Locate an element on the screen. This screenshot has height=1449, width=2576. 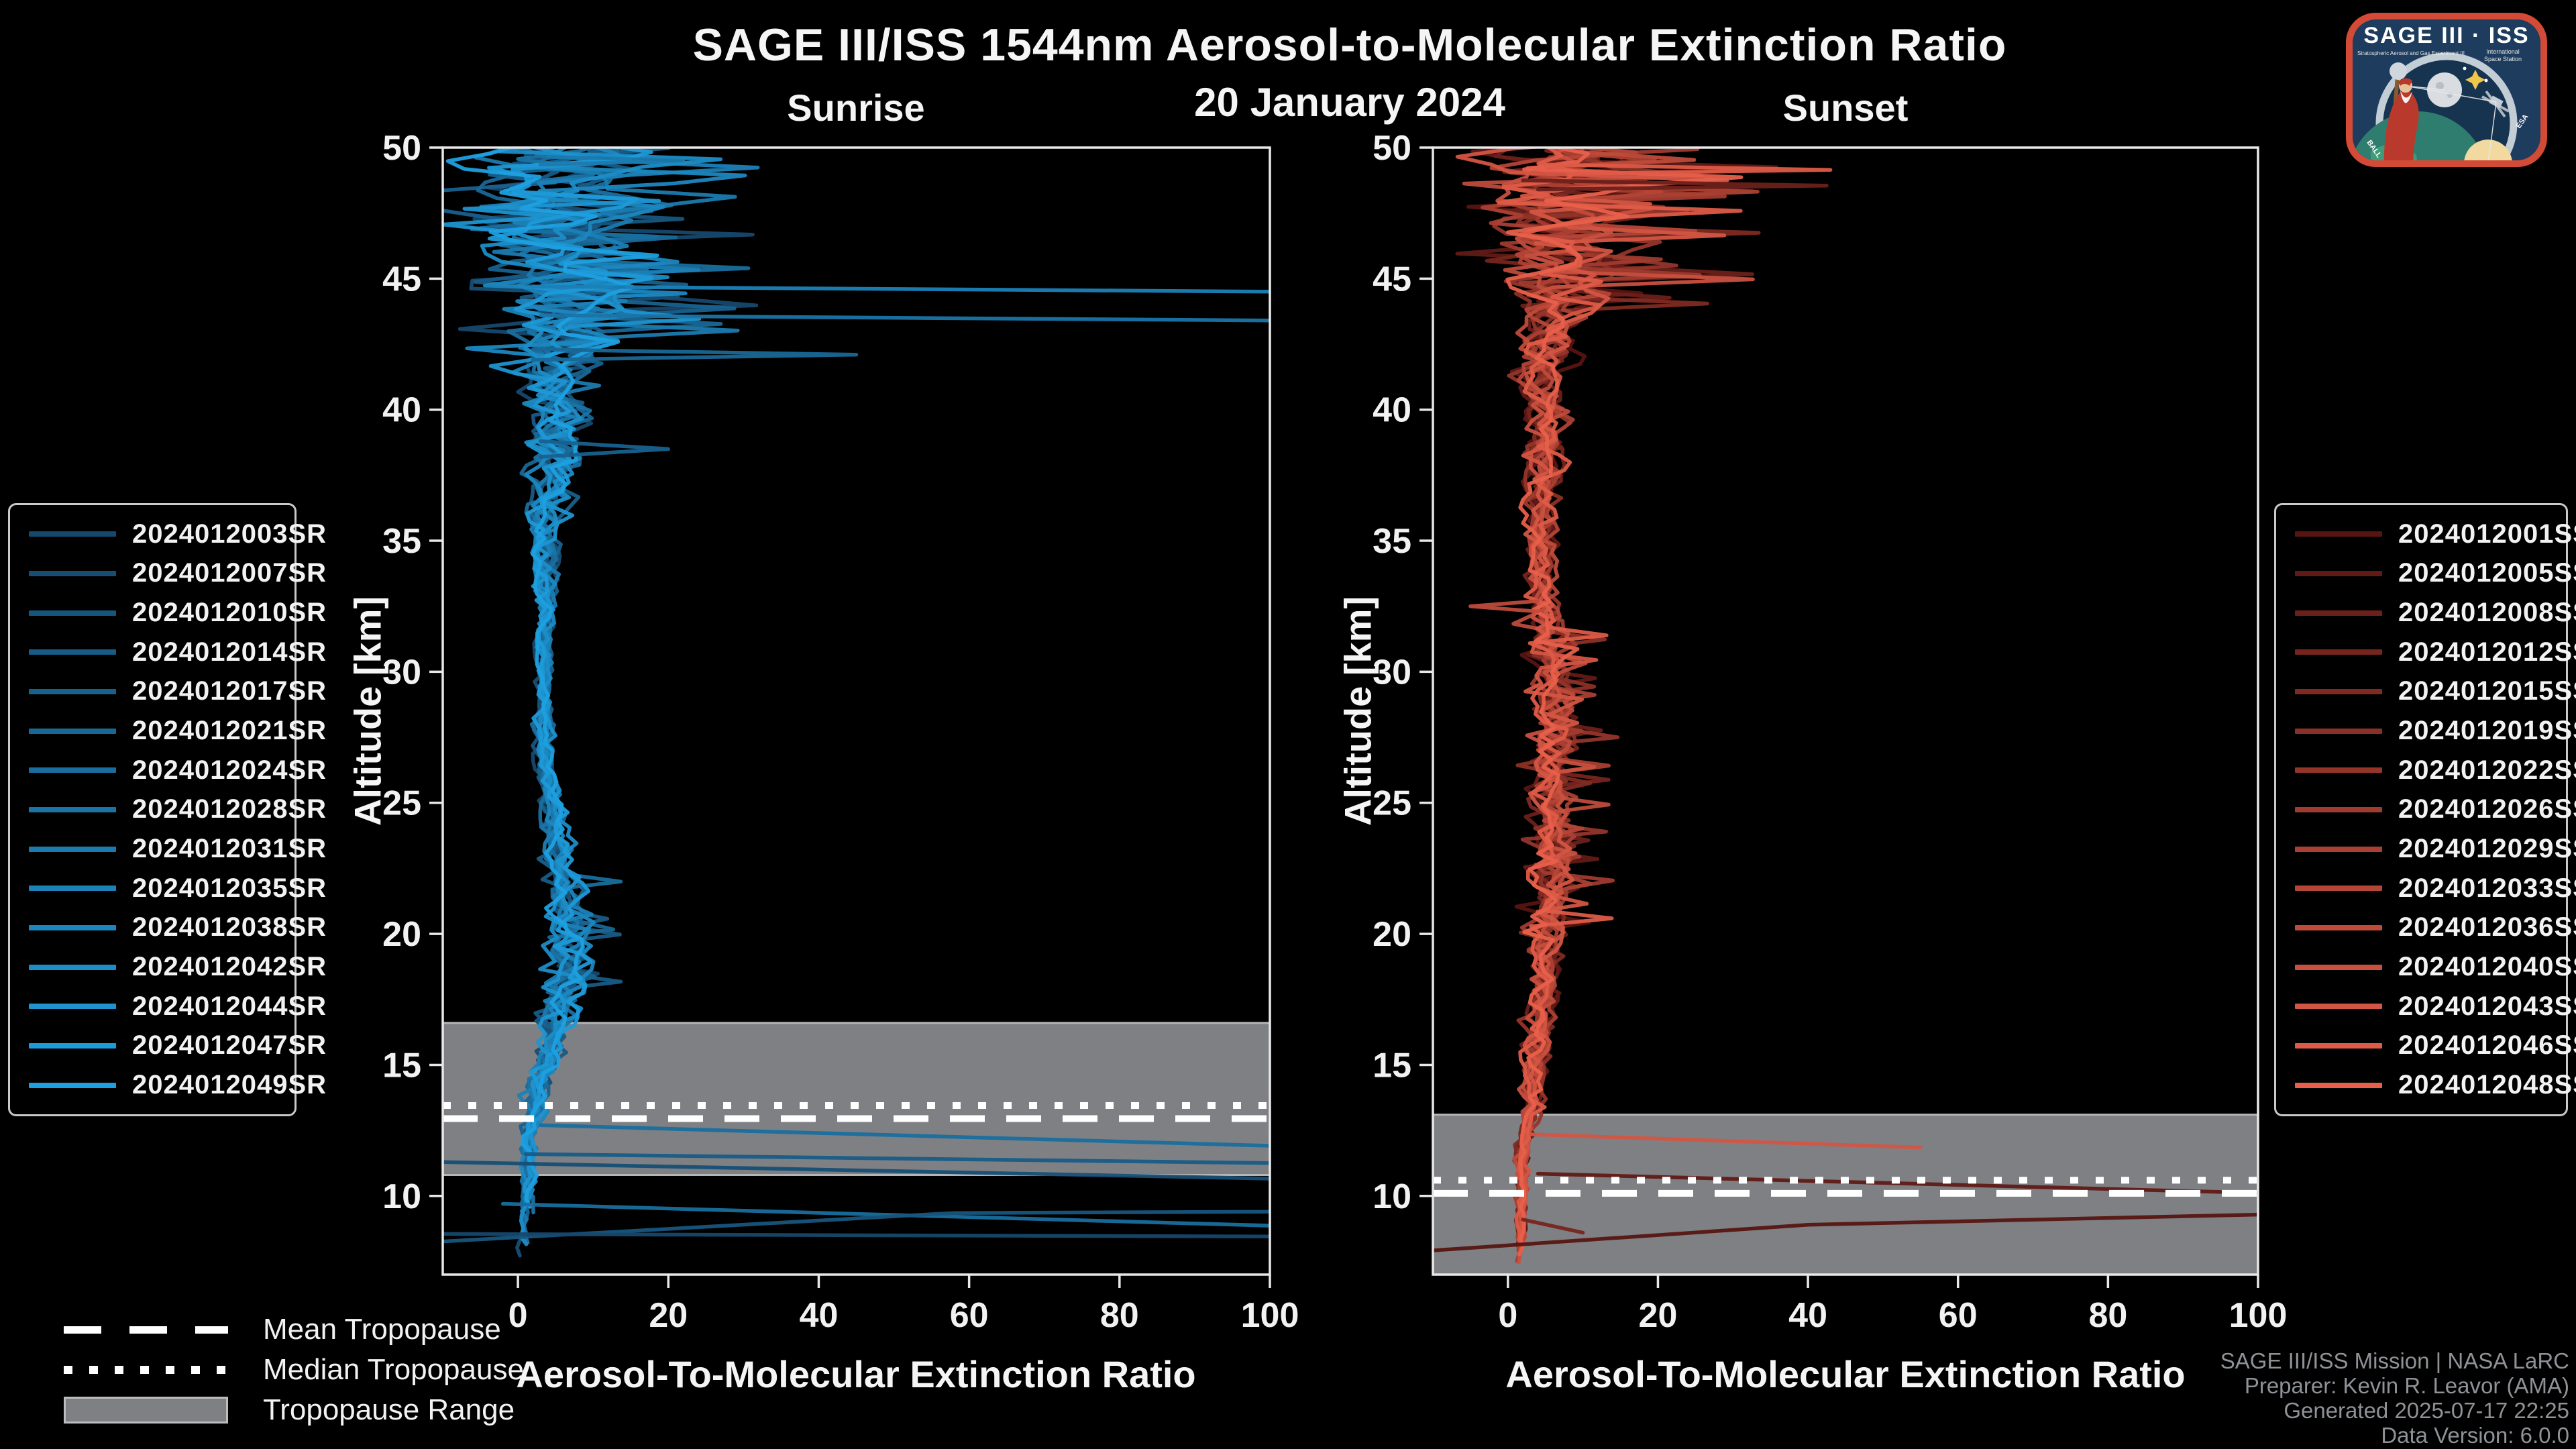
legend-item: 2024012049SR is located at coordinates (177, 1085).